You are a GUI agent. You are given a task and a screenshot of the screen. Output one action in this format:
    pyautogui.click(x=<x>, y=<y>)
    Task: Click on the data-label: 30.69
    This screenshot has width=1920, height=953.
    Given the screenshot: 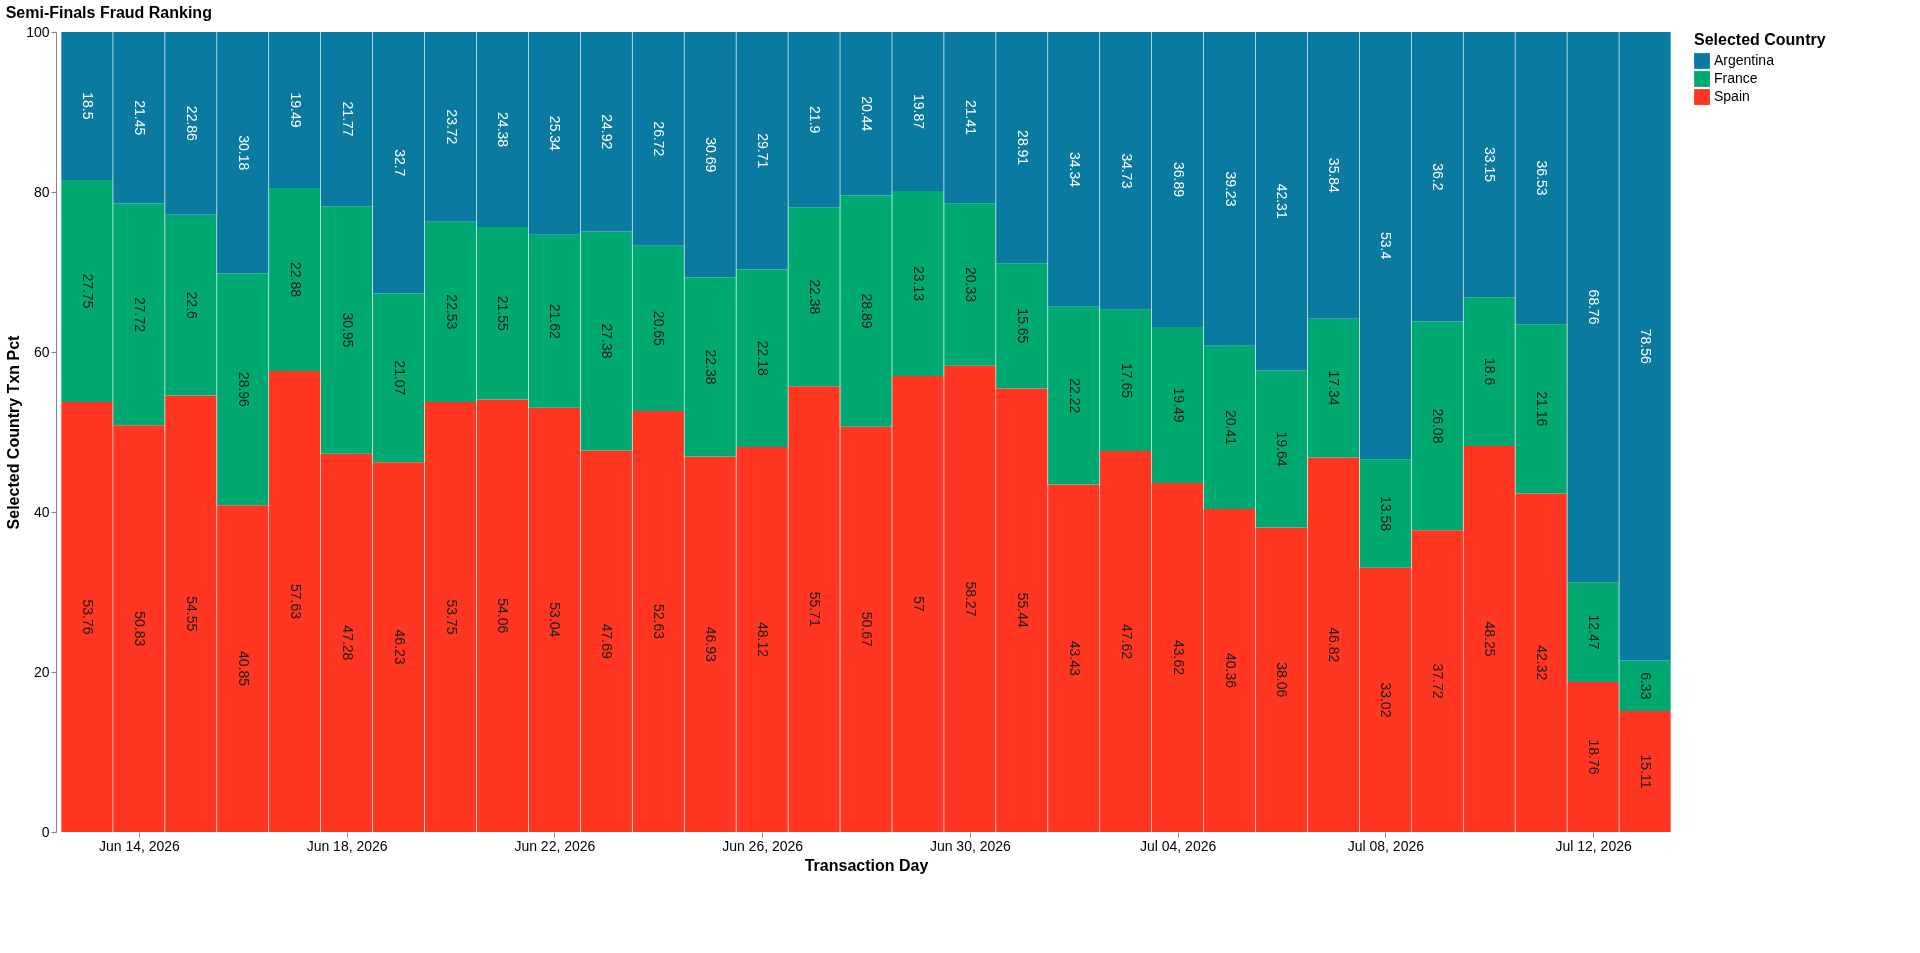 What is the action you would take?
    pyautogui.click(x=711, y=155)
    